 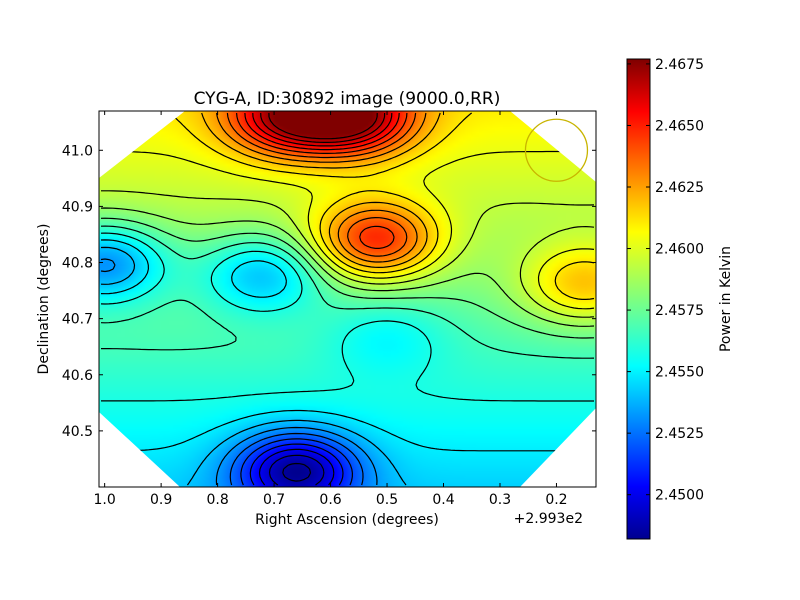 What do you see at coordinates (679, 188) in the screenshot?
I see `colorbar-tick-label: 2.4625` at bounding box center [679, 188].